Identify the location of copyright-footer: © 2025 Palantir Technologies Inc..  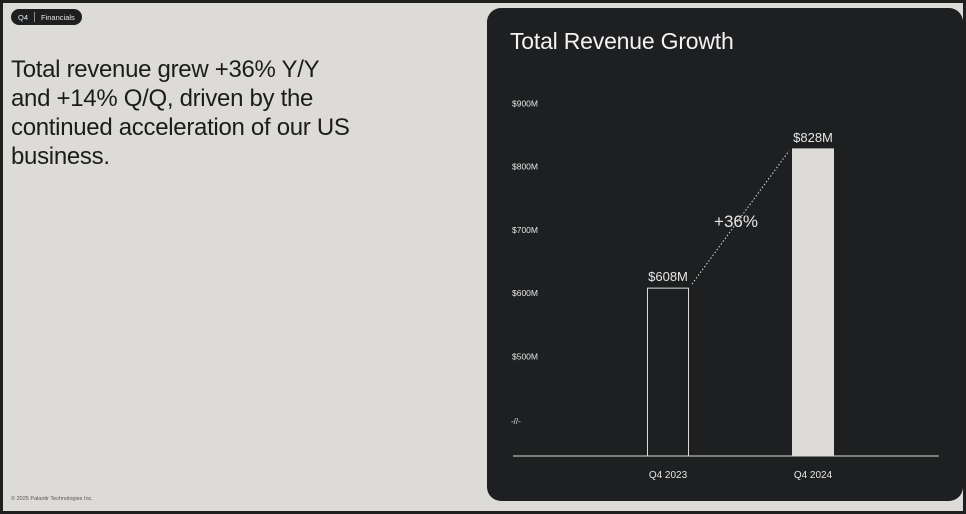
(52, 499).